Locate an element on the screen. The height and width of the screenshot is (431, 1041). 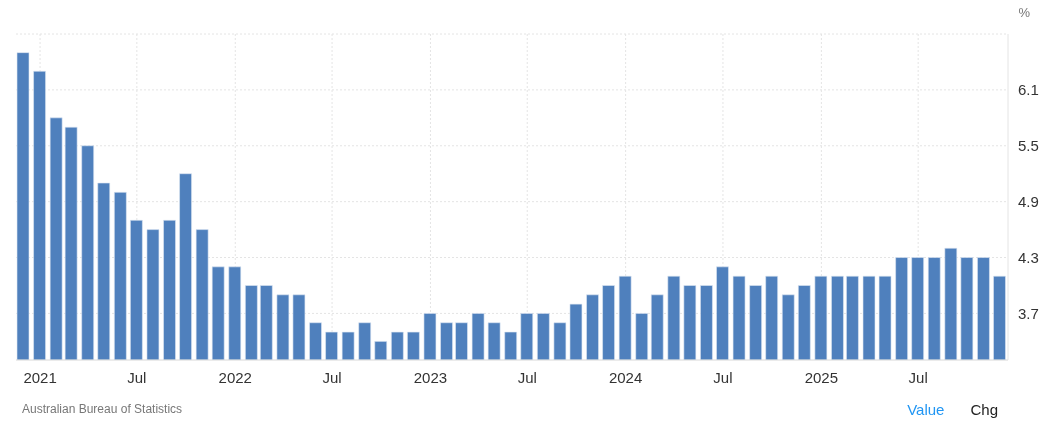
x-tick-label: 2022 is located at coordinates (235, 377).